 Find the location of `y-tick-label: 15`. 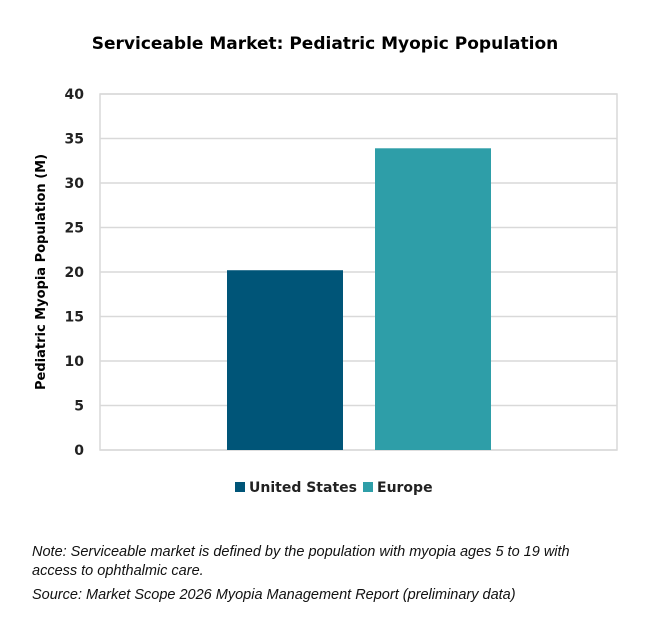

y-tick-label: 15 is located at coordinates (74, 318).